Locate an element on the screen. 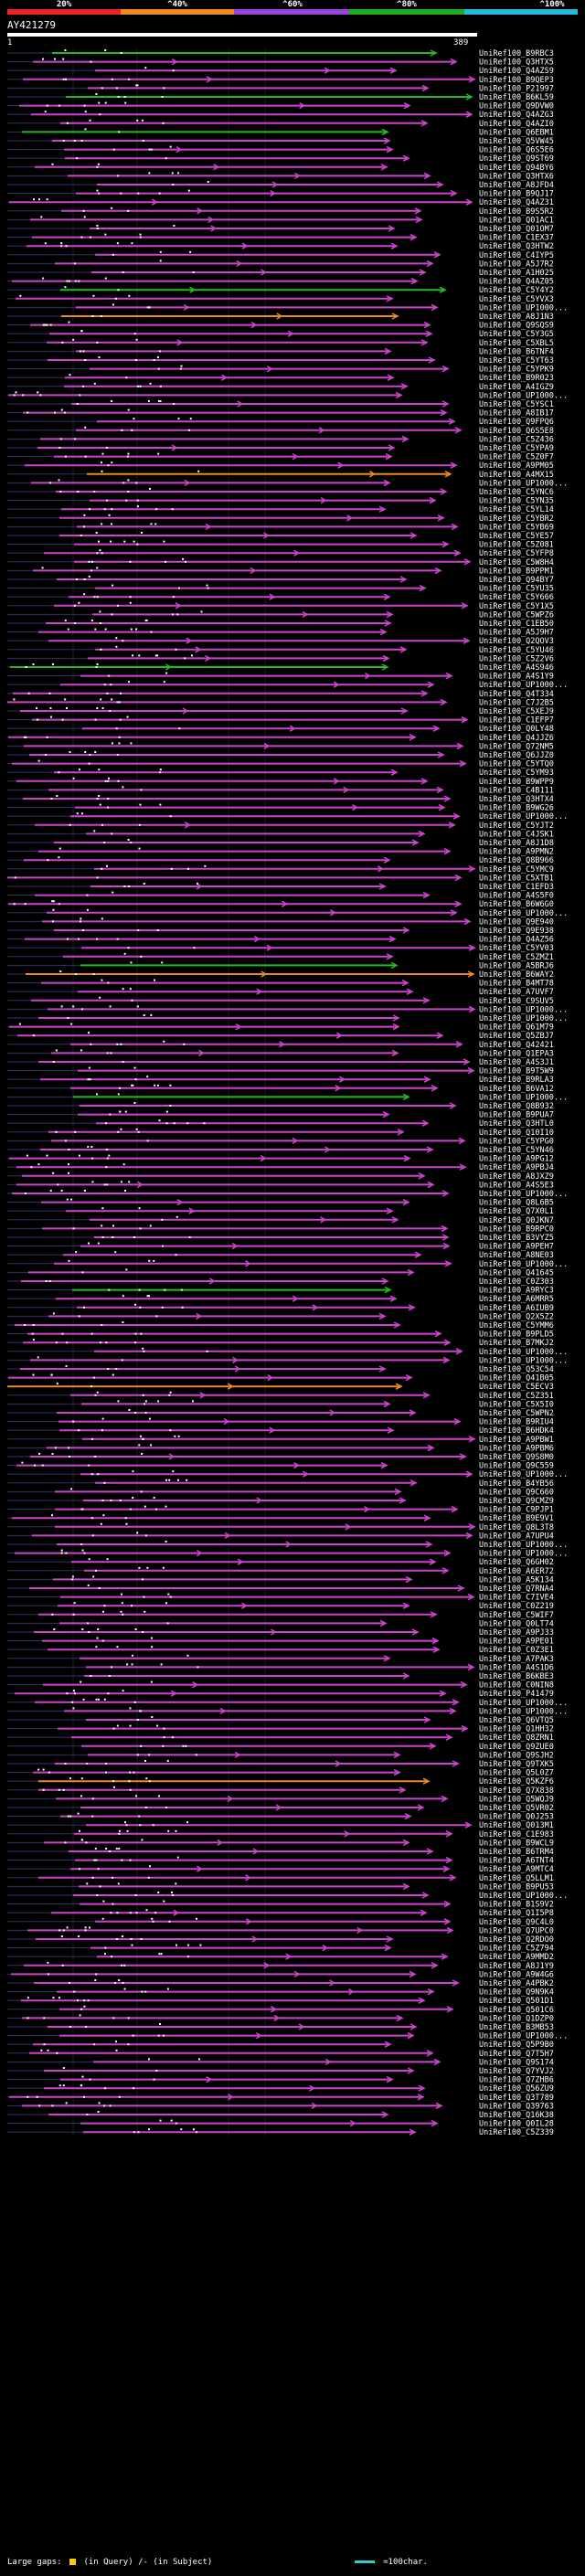  hit-row: UniRef100_C5ECV3 is located at coordinates (281, 1387).